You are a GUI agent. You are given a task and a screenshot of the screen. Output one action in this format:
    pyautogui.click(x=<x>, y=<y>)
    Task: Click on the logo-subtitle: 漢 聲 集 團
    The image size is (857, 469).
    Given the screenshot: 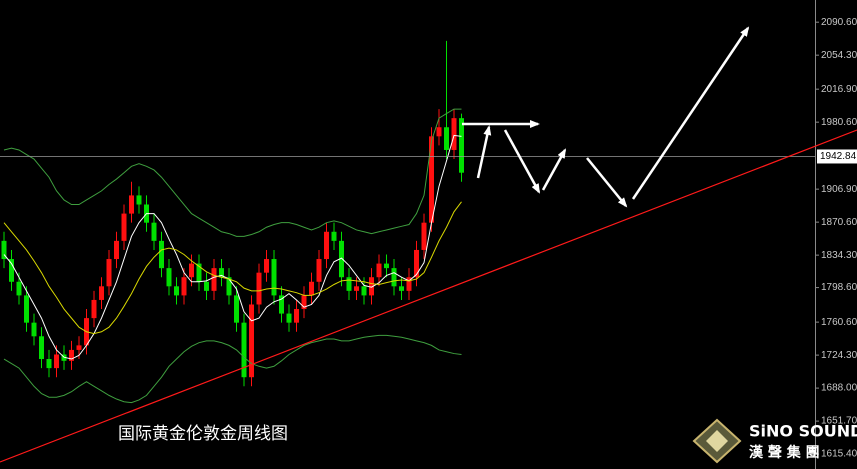 What is the action you would take?
    pyautogui.click(x=784, y=452)
    